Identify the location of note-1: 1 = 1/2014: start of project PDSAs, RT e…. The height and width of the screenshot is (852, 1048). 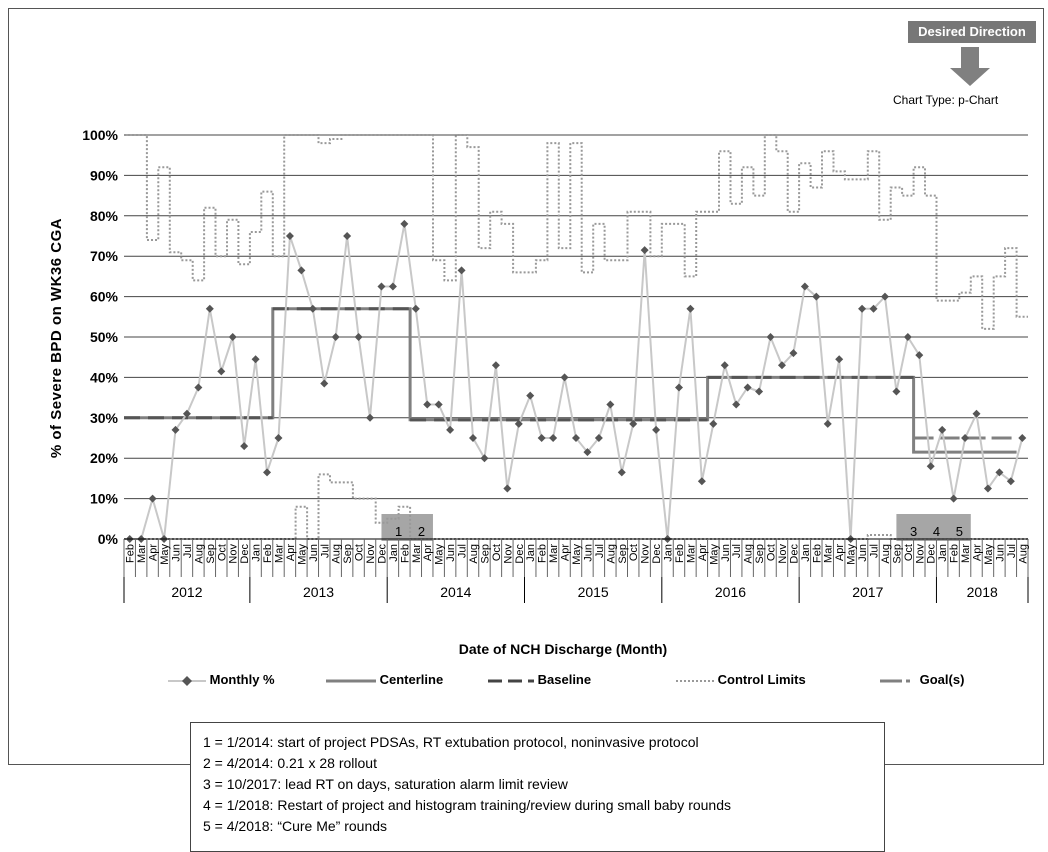
(451, 742).